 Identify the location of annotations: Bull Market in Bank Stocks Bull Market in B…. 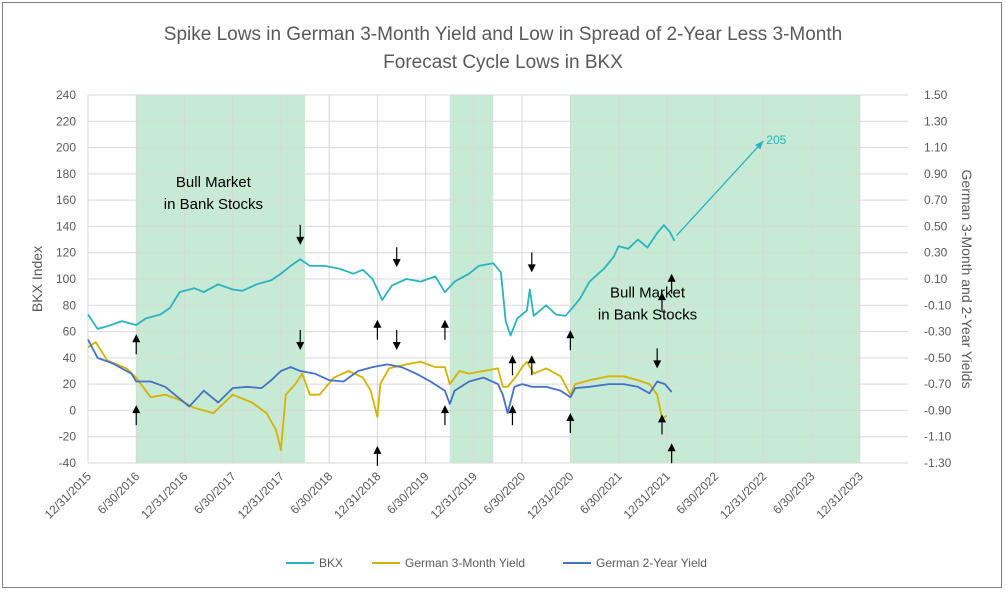
(430, 248).